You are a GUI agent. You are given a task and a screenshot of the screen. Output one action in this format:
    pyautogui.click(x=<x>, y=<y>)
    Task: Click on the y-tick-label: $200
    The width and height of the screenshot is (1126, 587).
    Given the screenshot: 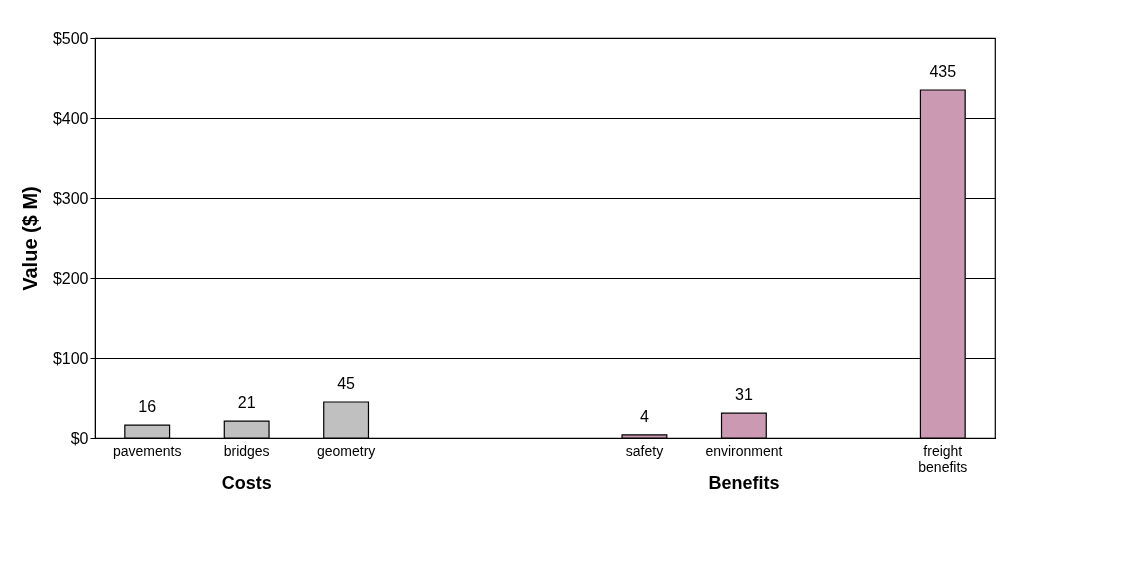 What is the action you would take?
    pyautogui.click(x=70, y=278)
    